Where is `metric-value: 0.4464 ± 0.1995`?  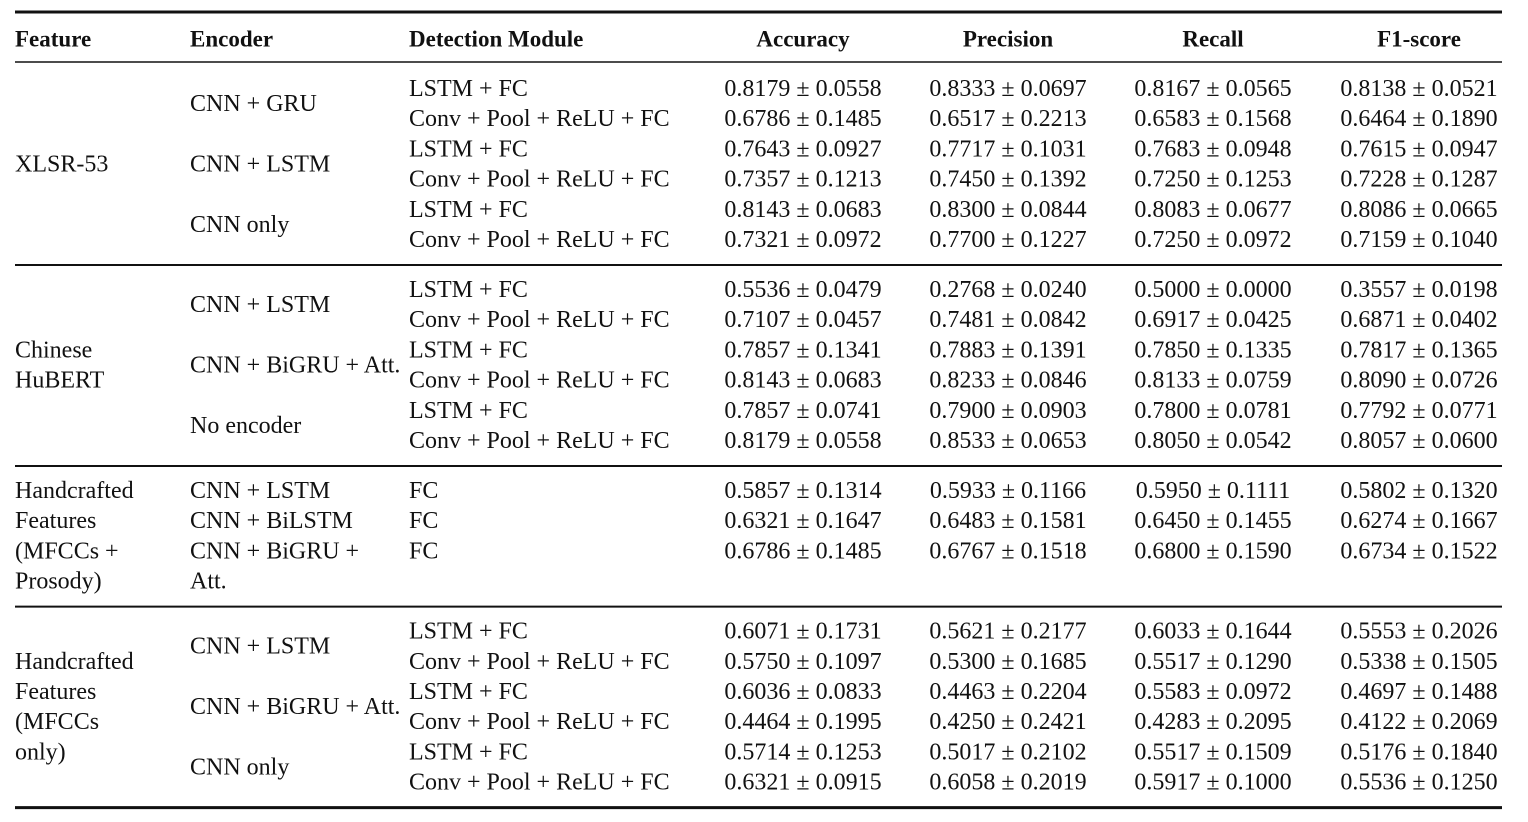
metric-value: 0.4464 ± 0.1995 is located at coordinates (802, 722).